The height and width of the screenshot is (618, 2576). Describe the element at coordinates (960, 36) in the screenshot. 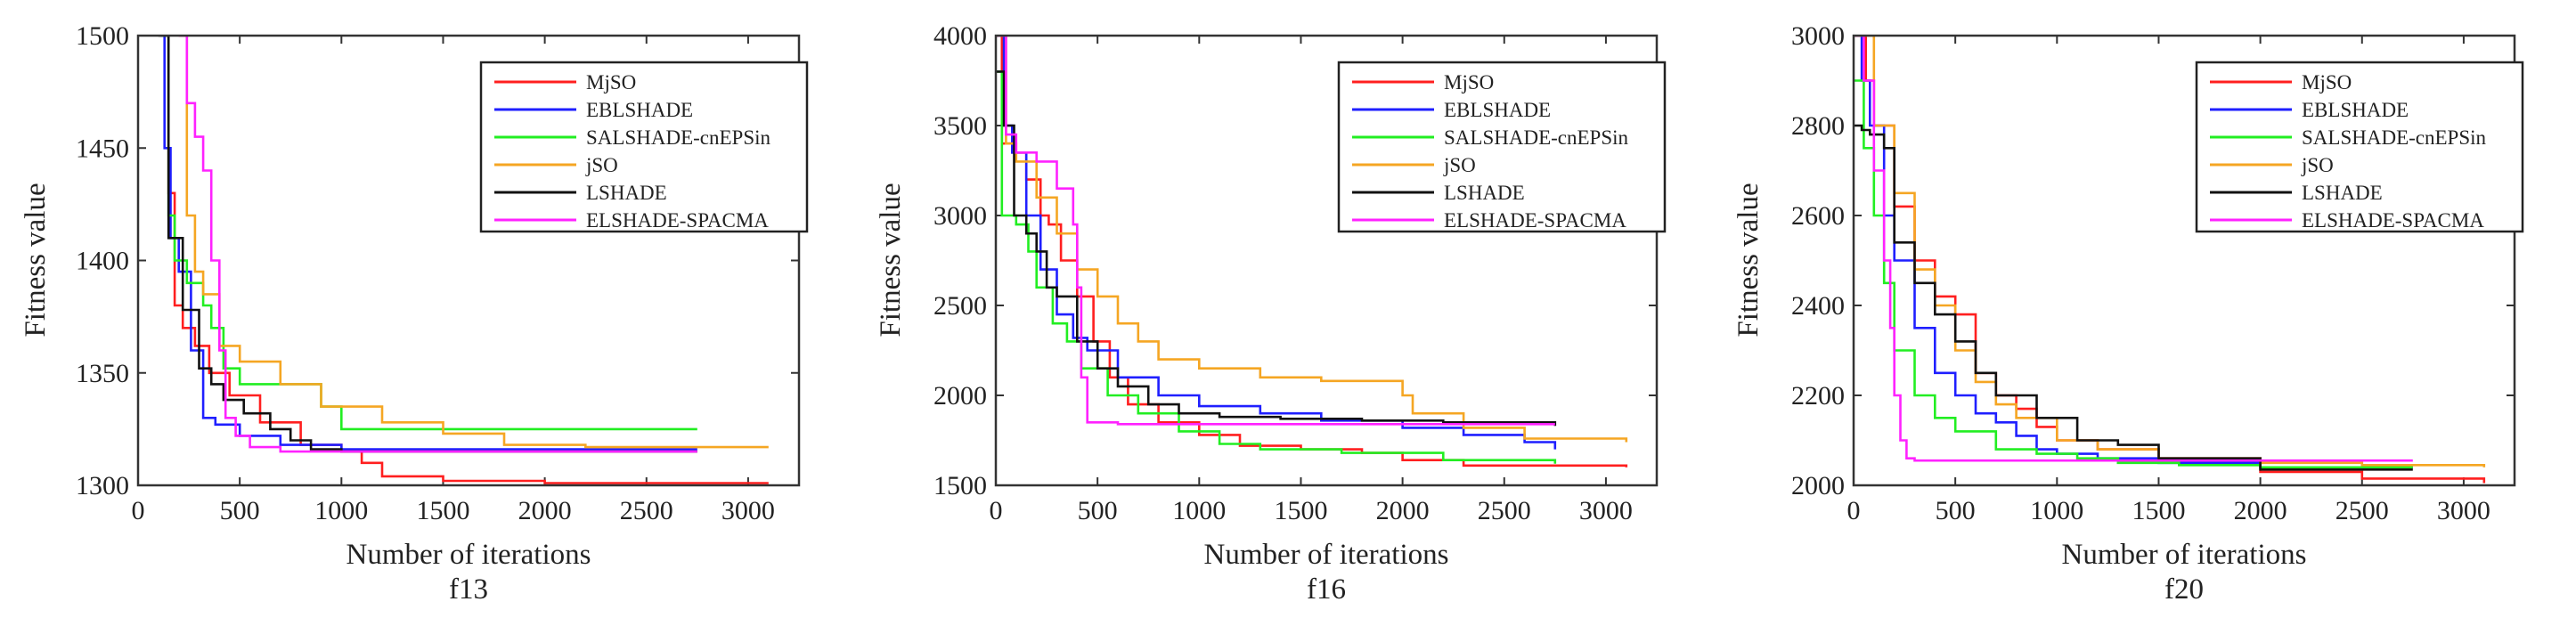

I see `y-tick-label: 4000` at that location.